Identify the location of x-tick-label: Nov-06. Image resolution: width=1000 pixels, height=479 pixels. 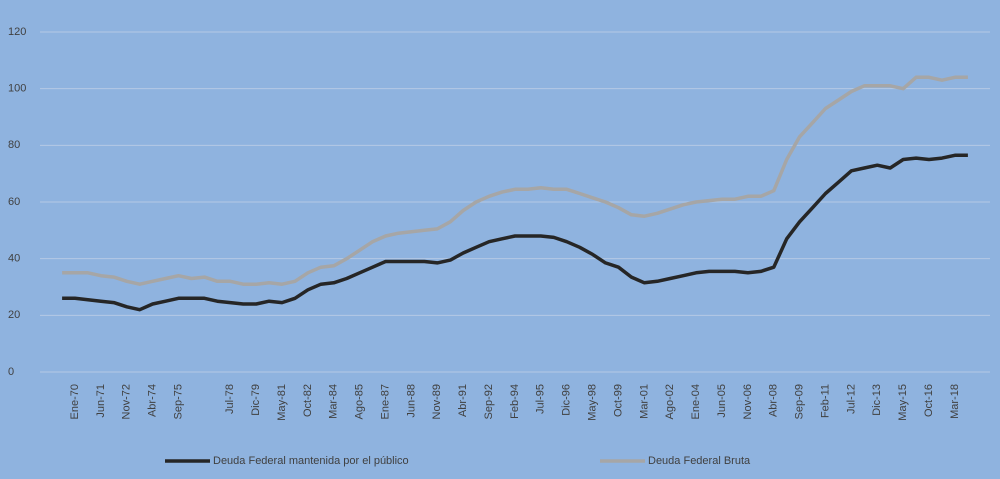
(748, 401).